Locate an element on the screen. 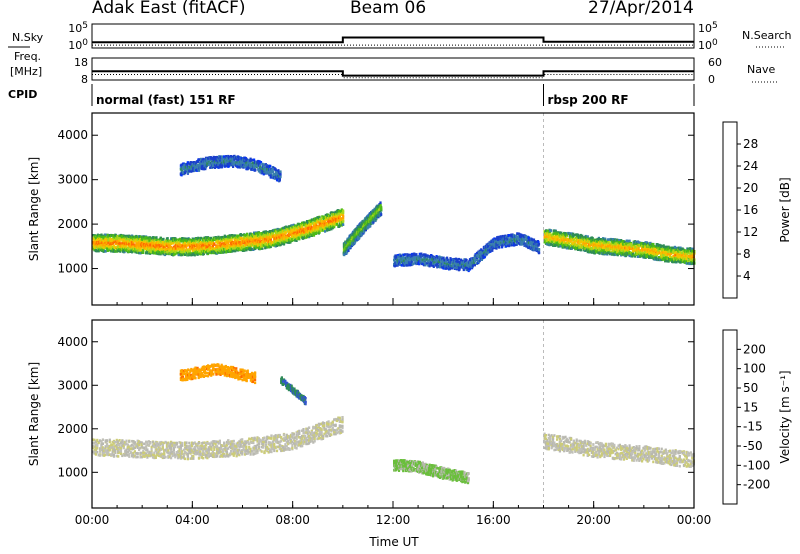 This screenshot has width=800, height=554. cpid-mode-label: rbsp 200 RF is located at coordinates (588, 100).